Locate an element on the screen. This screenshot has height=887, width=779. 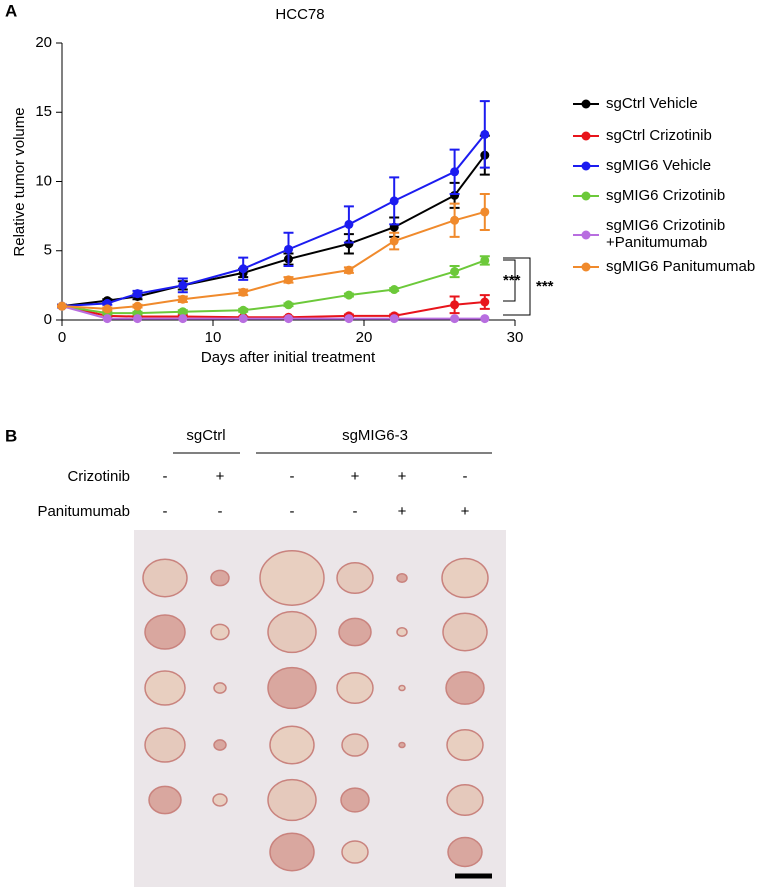
legend-label: sgCtrl Vehicle is located at coordinates (652, 103).